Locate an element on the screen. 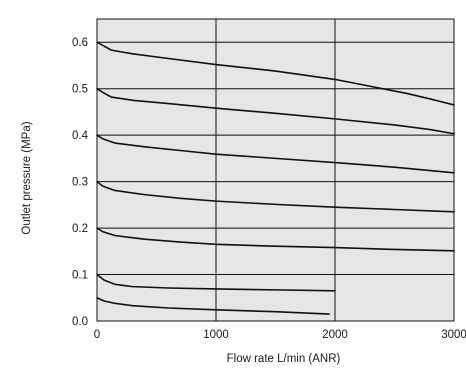 This screenshot has width=466, height=374. y-tick-label: 0.5 is located at coordinates (80, 90).